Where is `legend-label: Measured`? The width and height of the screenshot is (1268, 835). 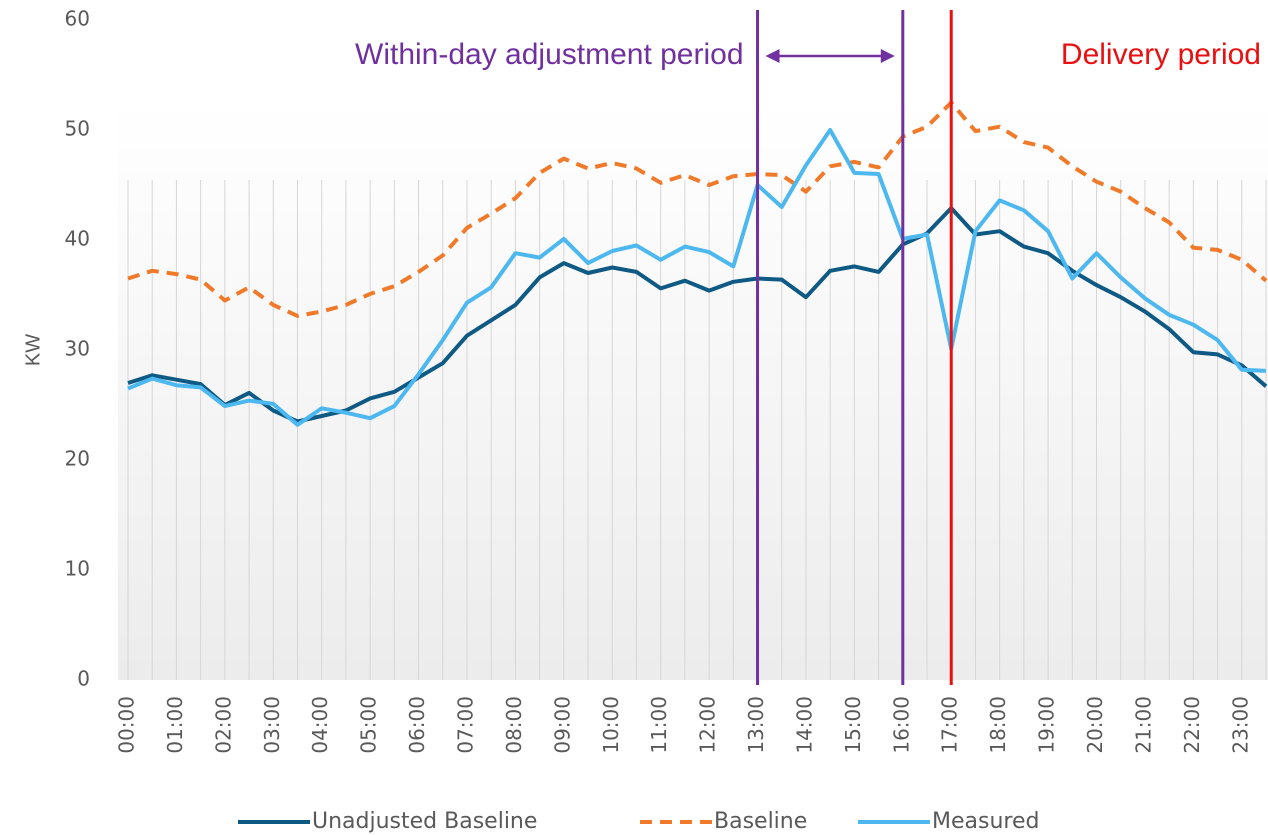
legend-label: Measured is located at coordinates (985, 821).